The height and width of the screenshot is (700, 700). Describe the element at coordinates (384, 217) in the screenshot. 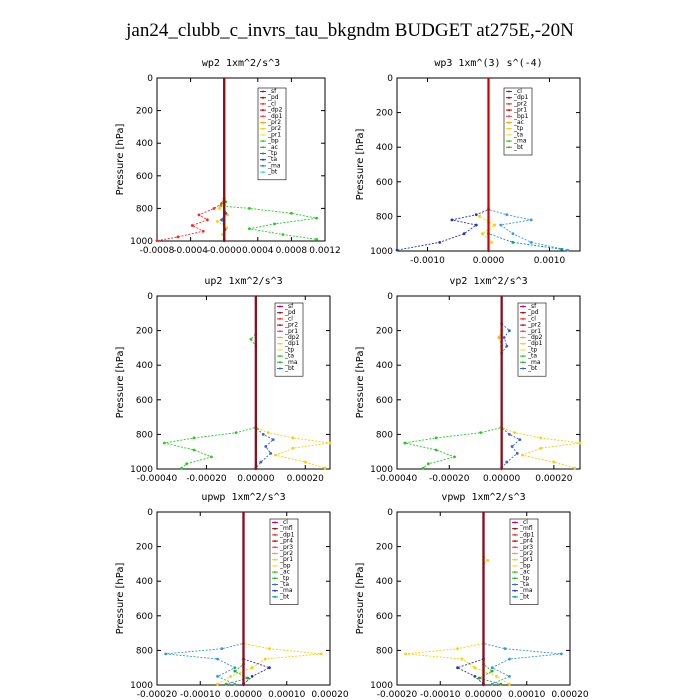

I see `y-tick-label: 800` at that location.